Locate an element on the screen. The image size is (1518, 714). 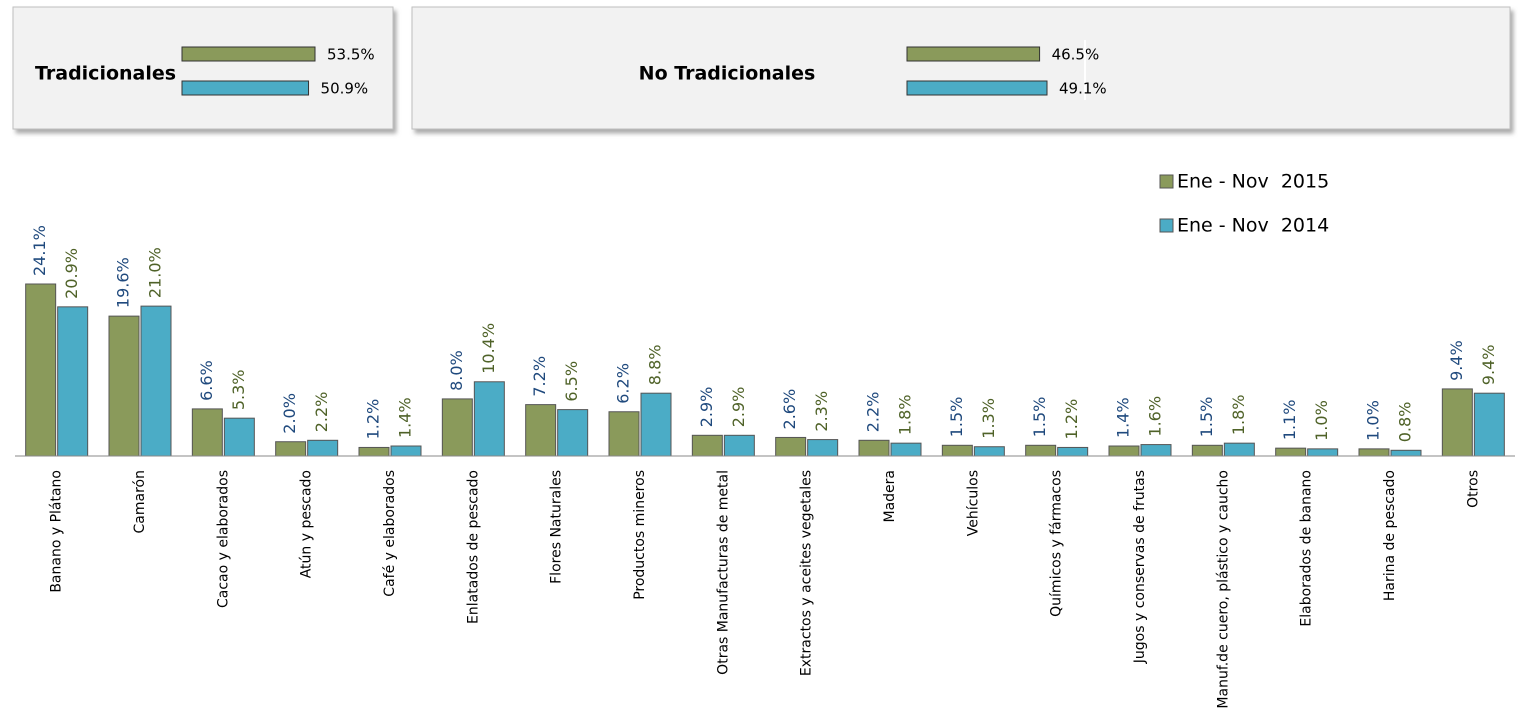
x-tick-label: Flores Naturales is located at coordinates (557, 527).